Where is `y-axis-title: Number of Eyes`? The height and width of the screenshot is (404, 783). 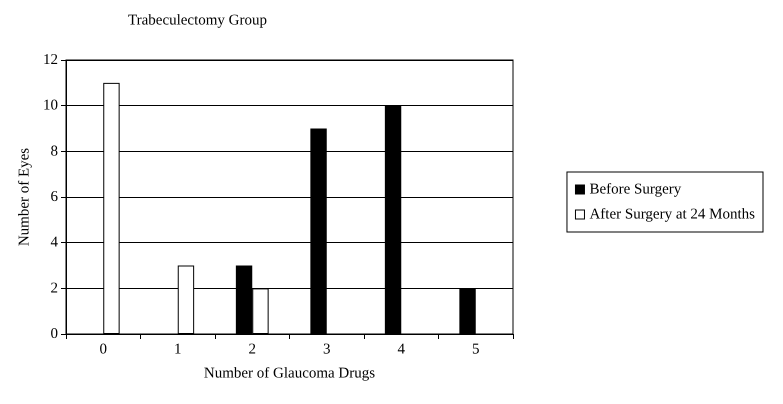
y-axis-title: Number of Eyes is located at coordinates (24, 197).